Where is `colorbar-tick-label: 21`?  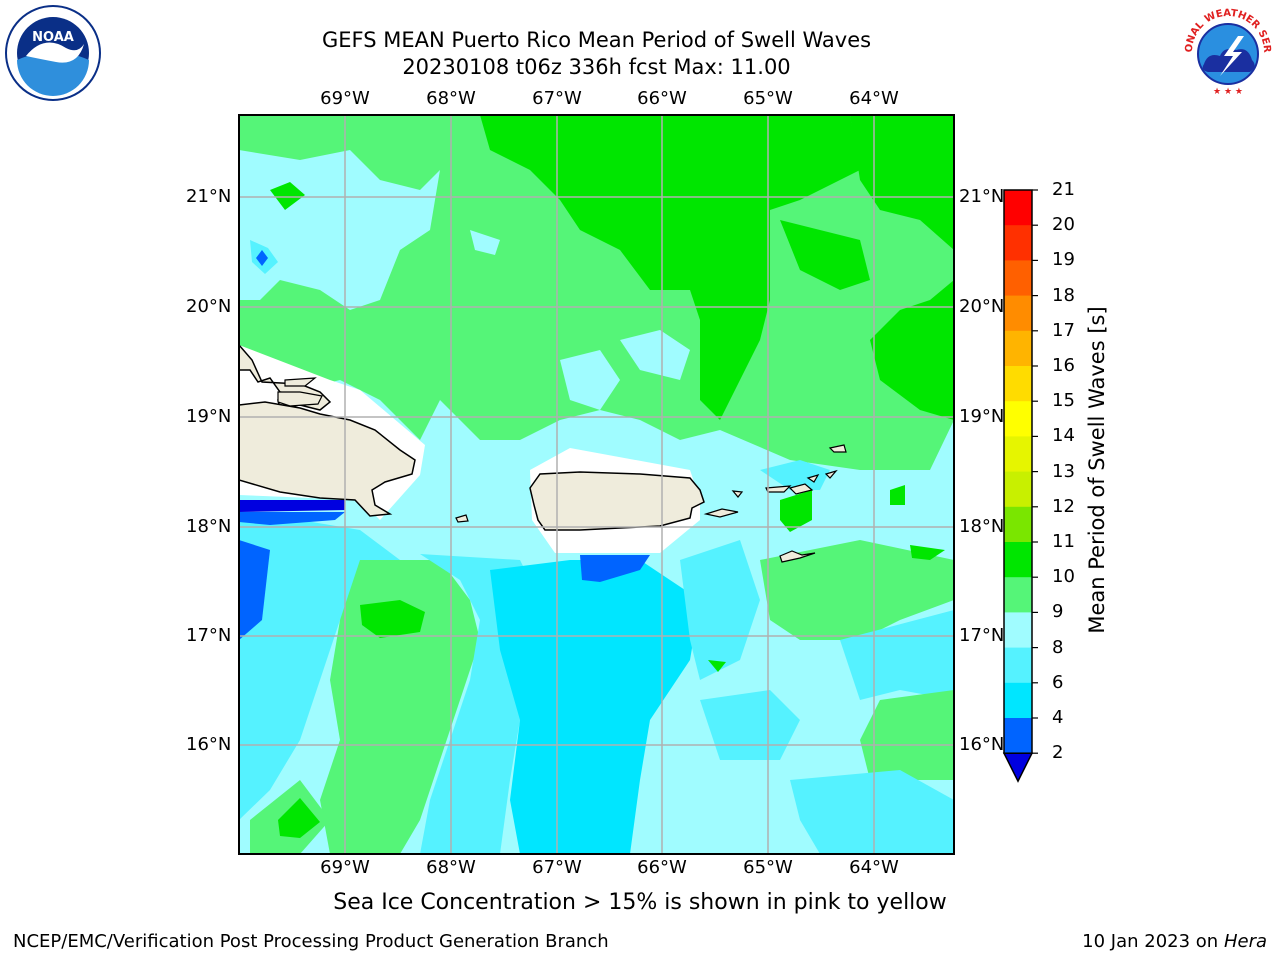 colorbar-tick-label: 21 is located at coordinates (1063, 189).